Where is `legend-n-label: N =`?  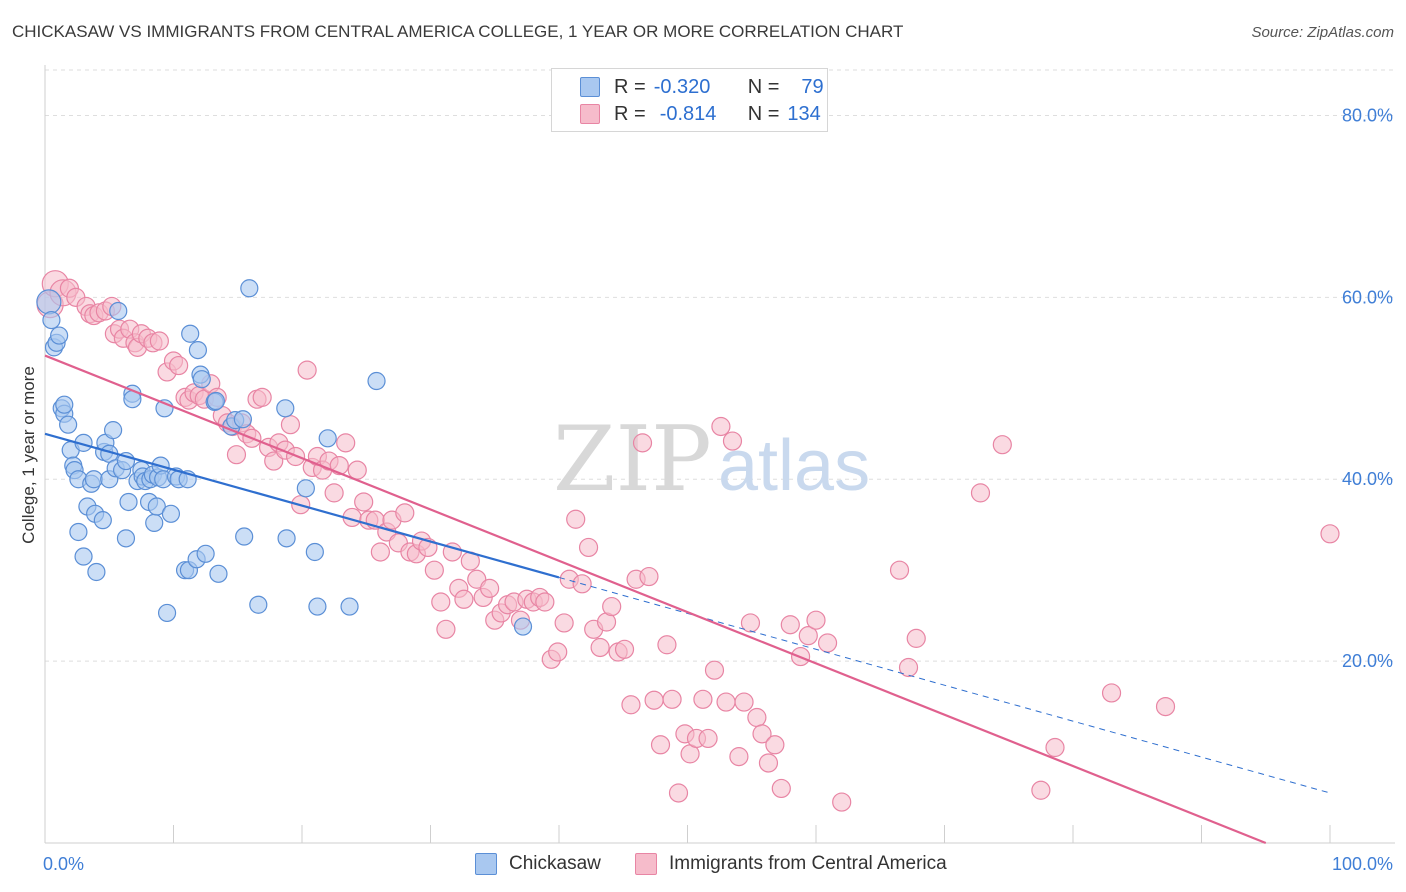
legend-n-label: N = is located at coordinates (763, 113).